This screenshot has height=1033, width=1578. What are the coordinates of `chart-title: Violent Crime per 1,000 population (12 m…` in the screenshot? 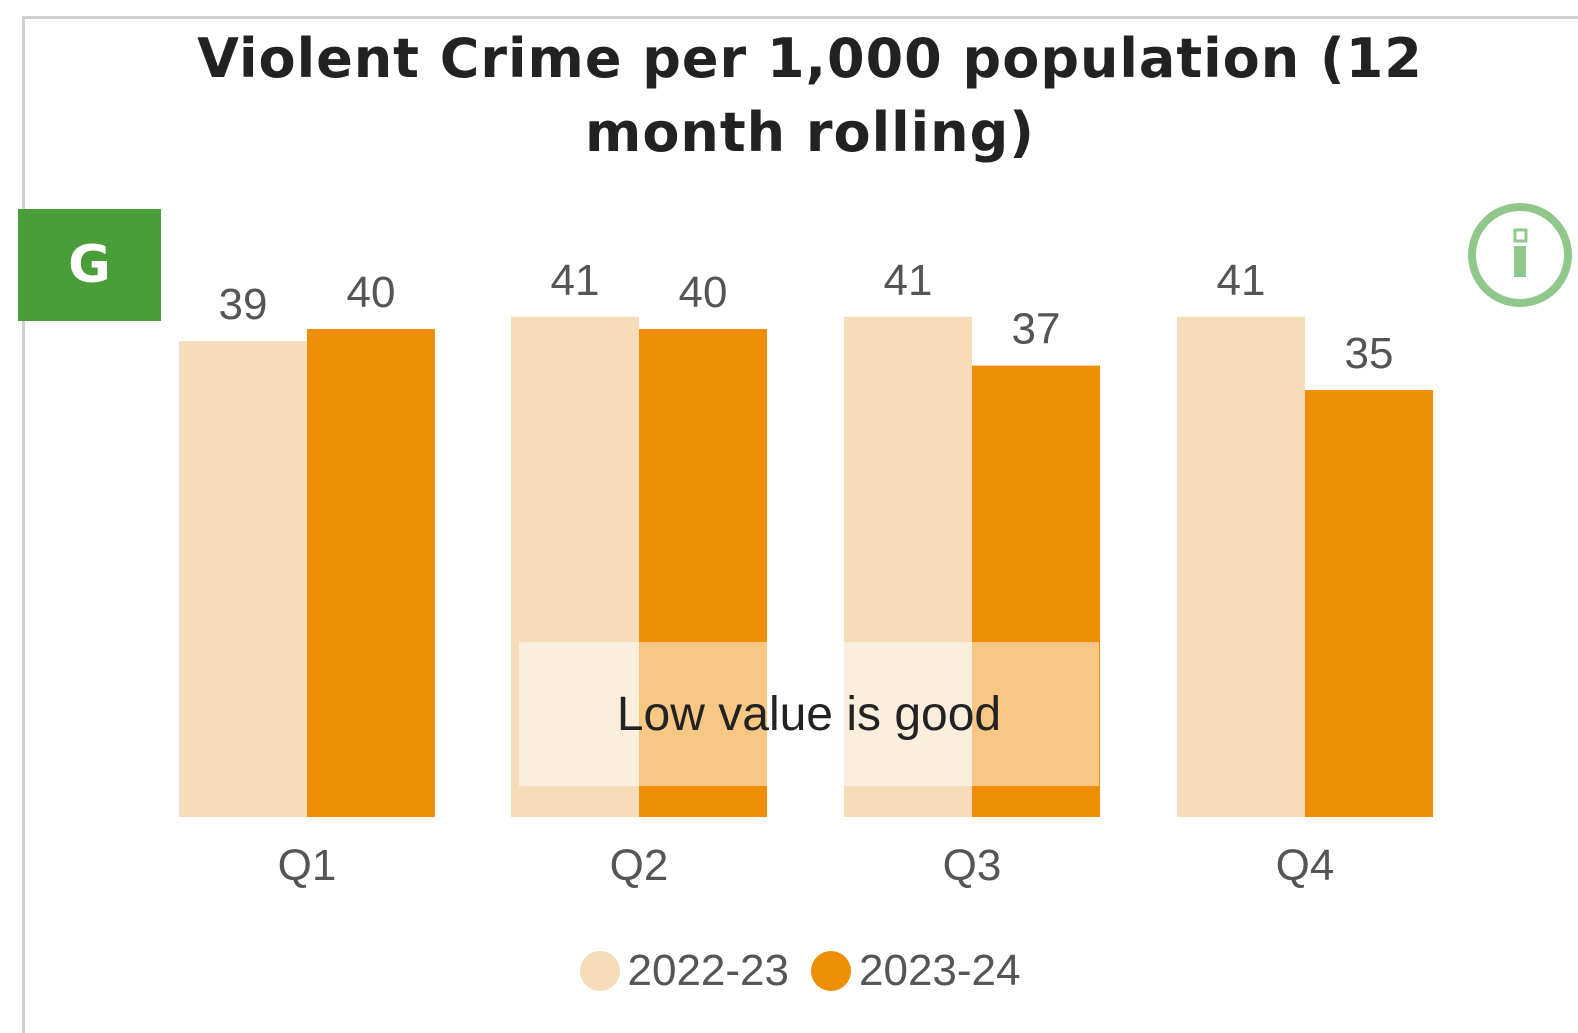 It's located at (810, 95).